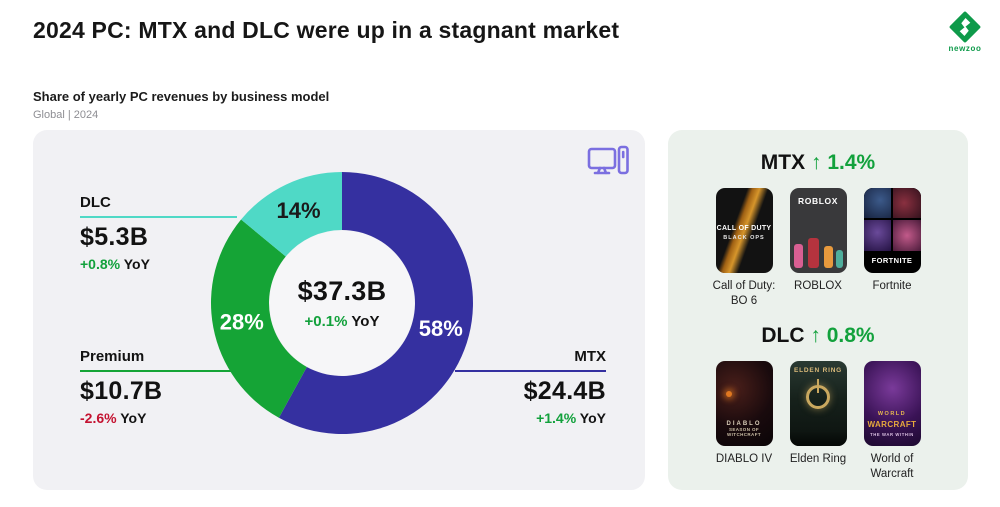  I want to click on callout-dlc-yoy-suffix: YoY, so click(136, 264).